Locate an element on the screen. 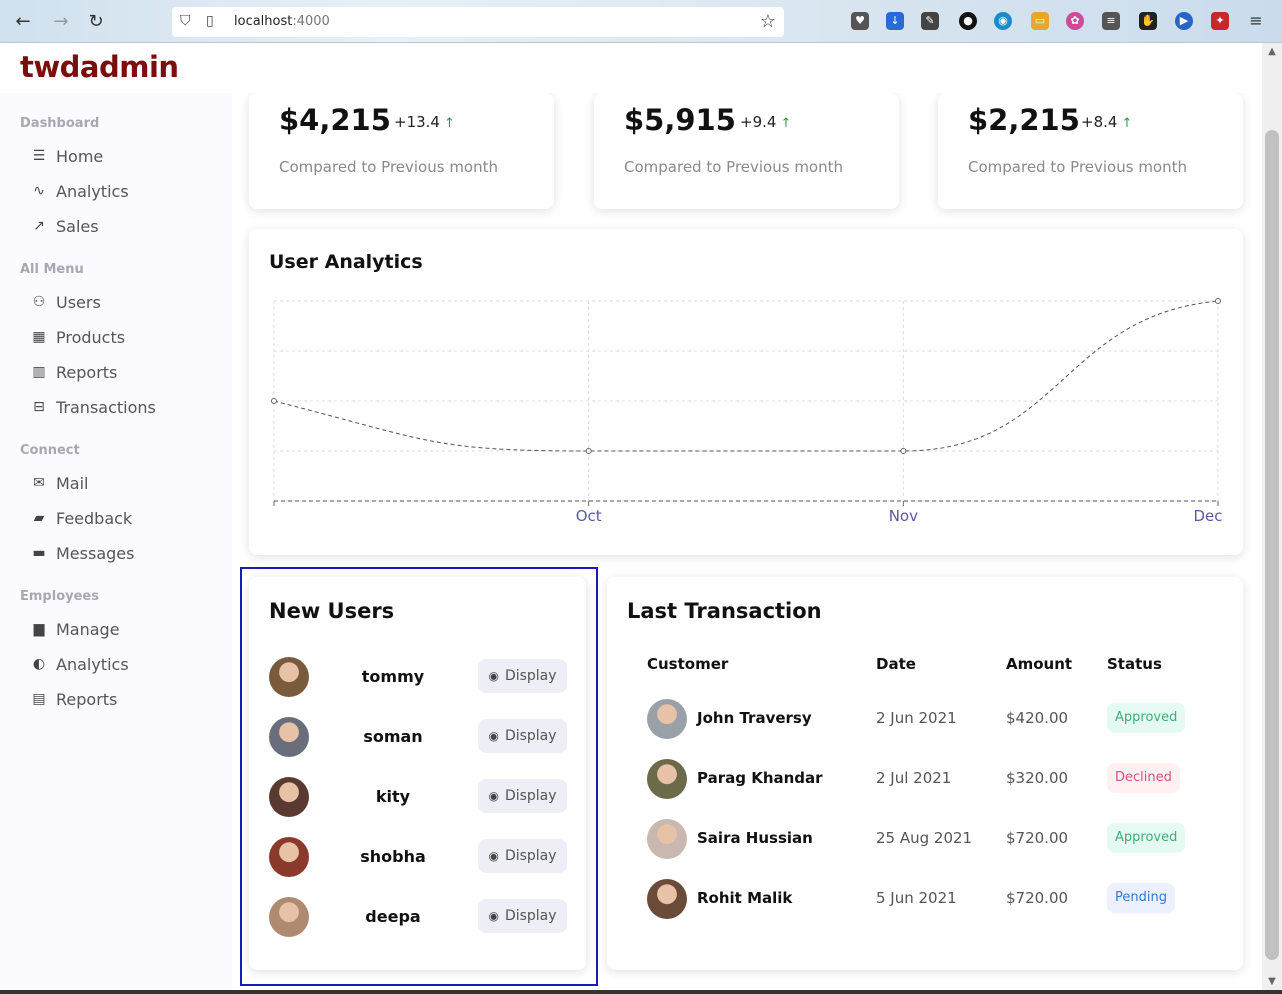 Image resolution: width=1282 pixels, height=994 pixels. feedback-icon: ▰ is located at coordinates (39, 518).